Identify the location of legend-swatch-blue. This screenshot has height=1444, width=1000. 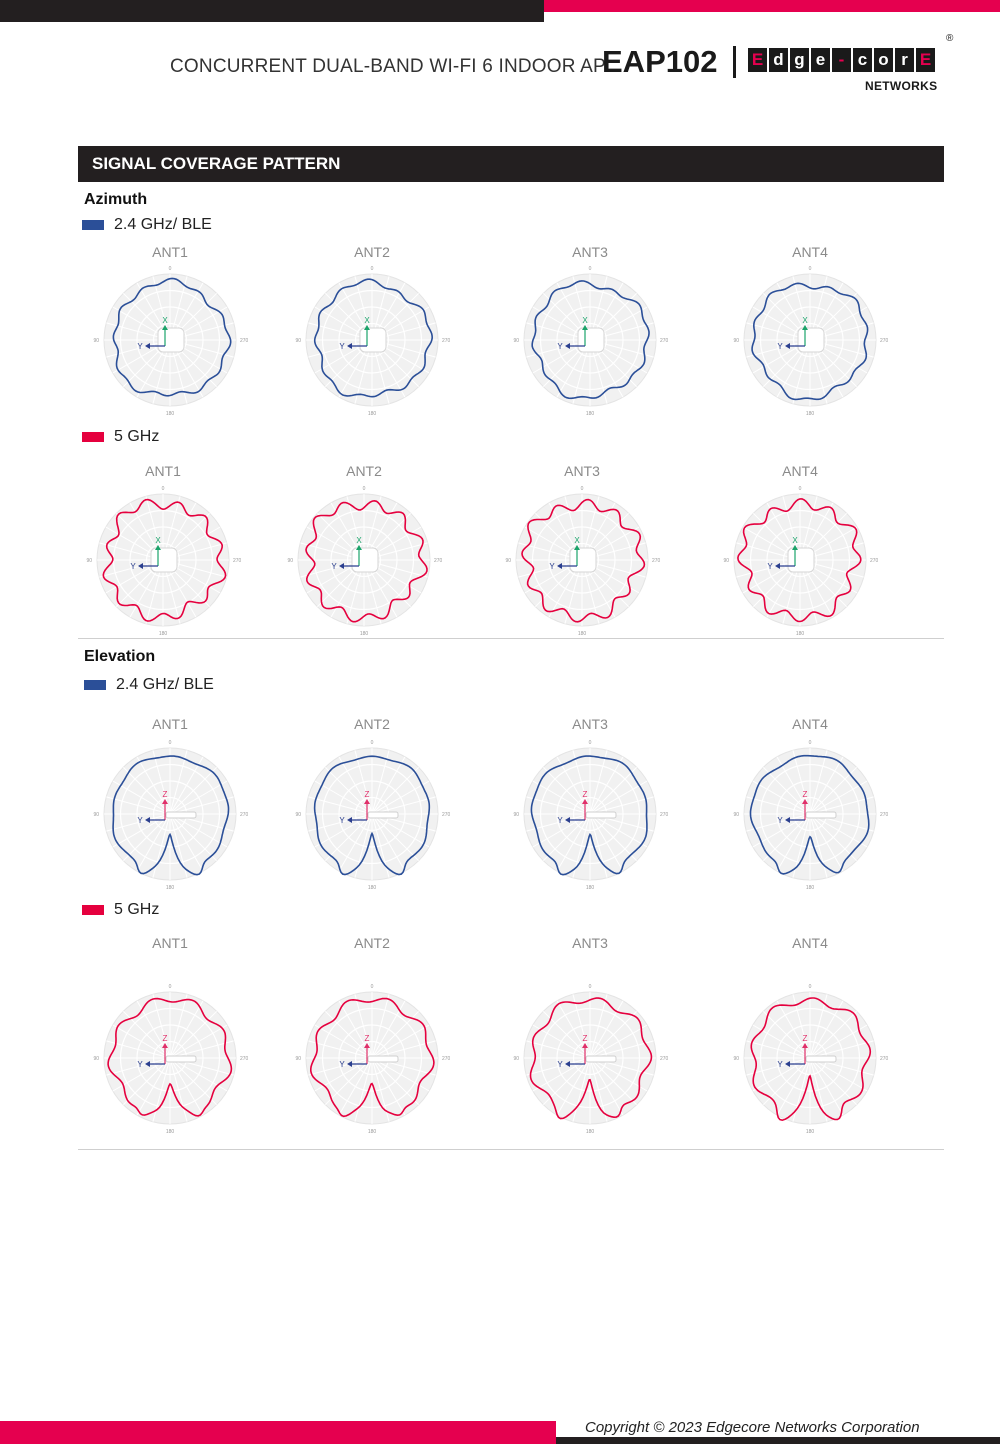
(95, 685).